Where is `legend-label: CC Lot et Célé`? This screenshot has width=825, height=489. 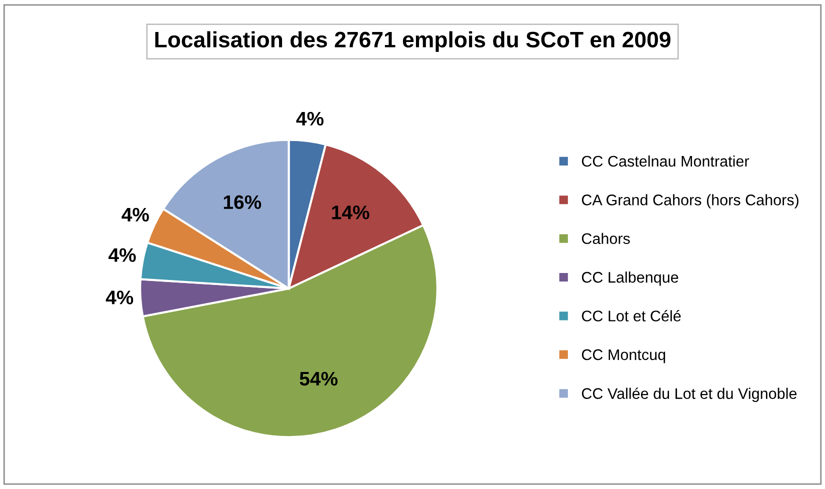
legend-label: CC Lot et Célé is located at coordinates (631, 316).